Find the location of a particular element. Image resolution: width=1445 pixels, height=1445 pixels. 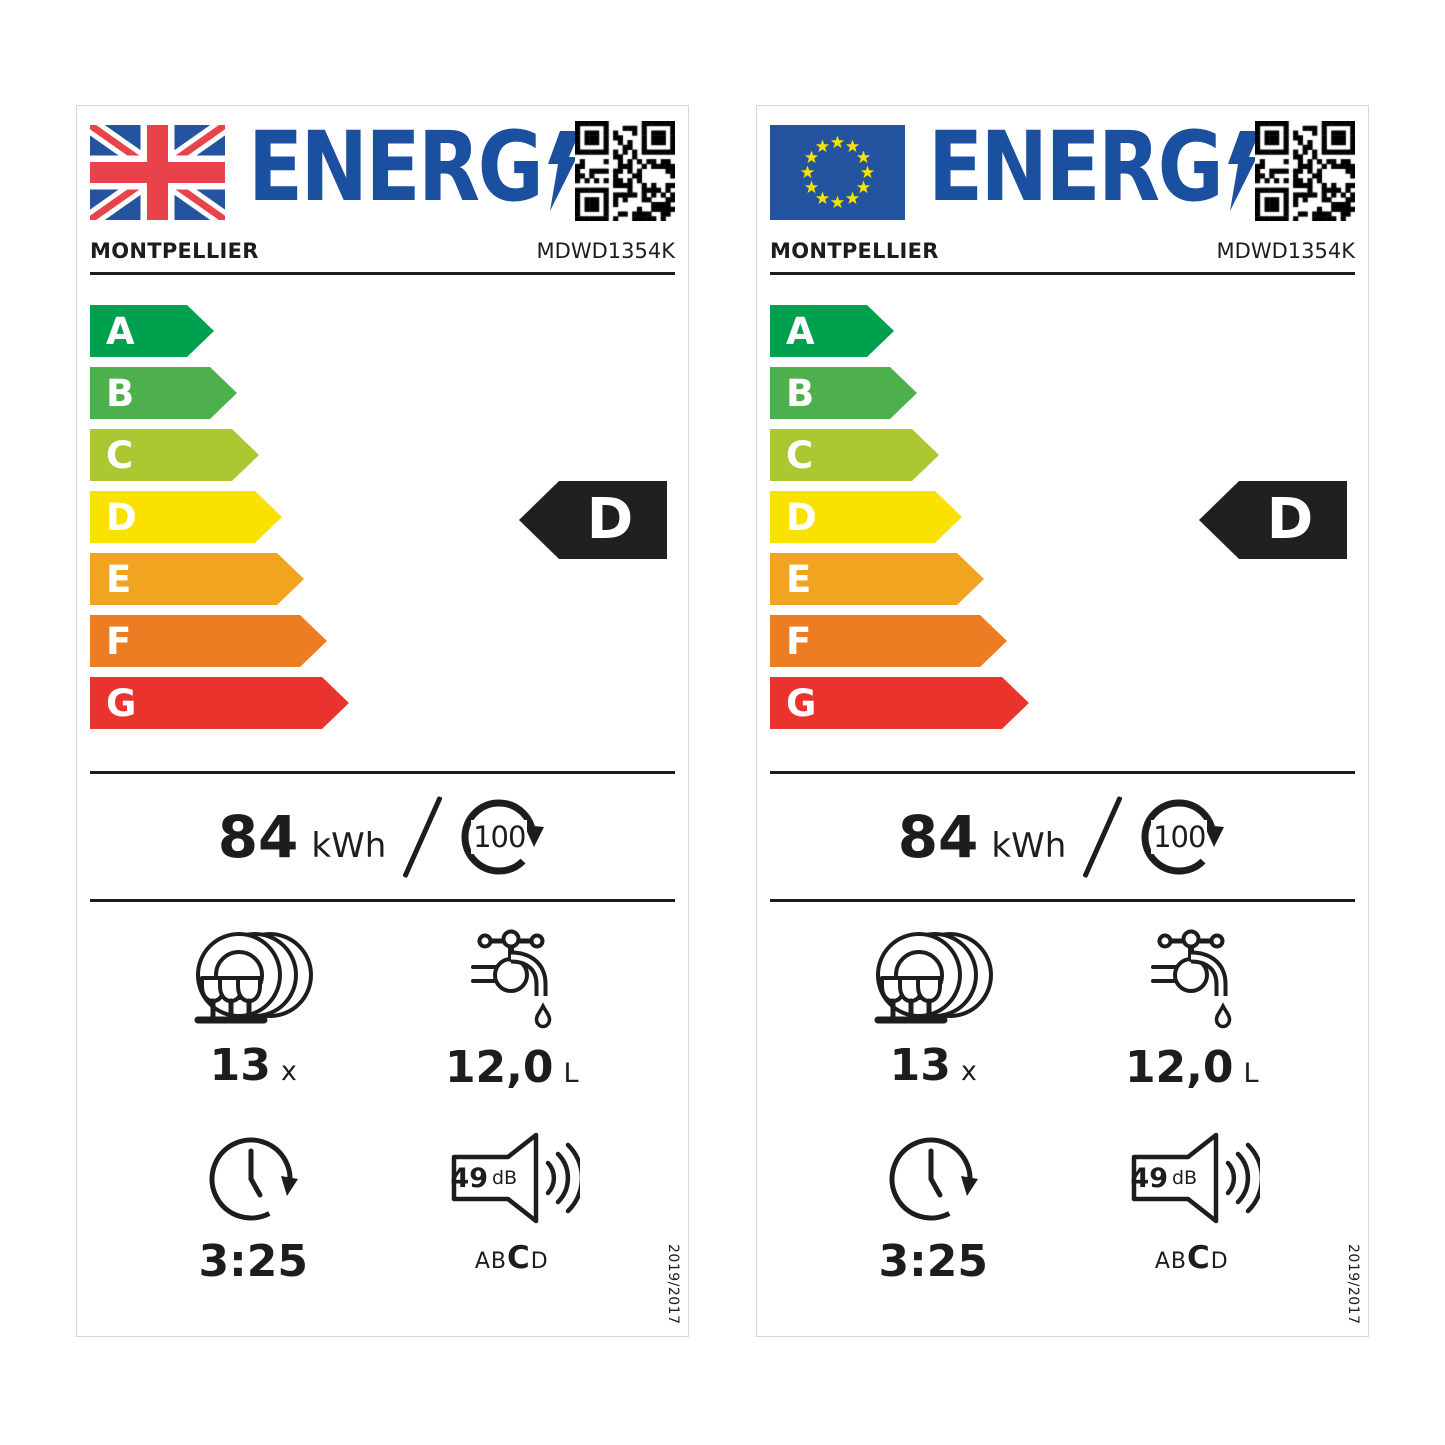

energy-consumption: 84 kWh is located at coordinates (302, 837).